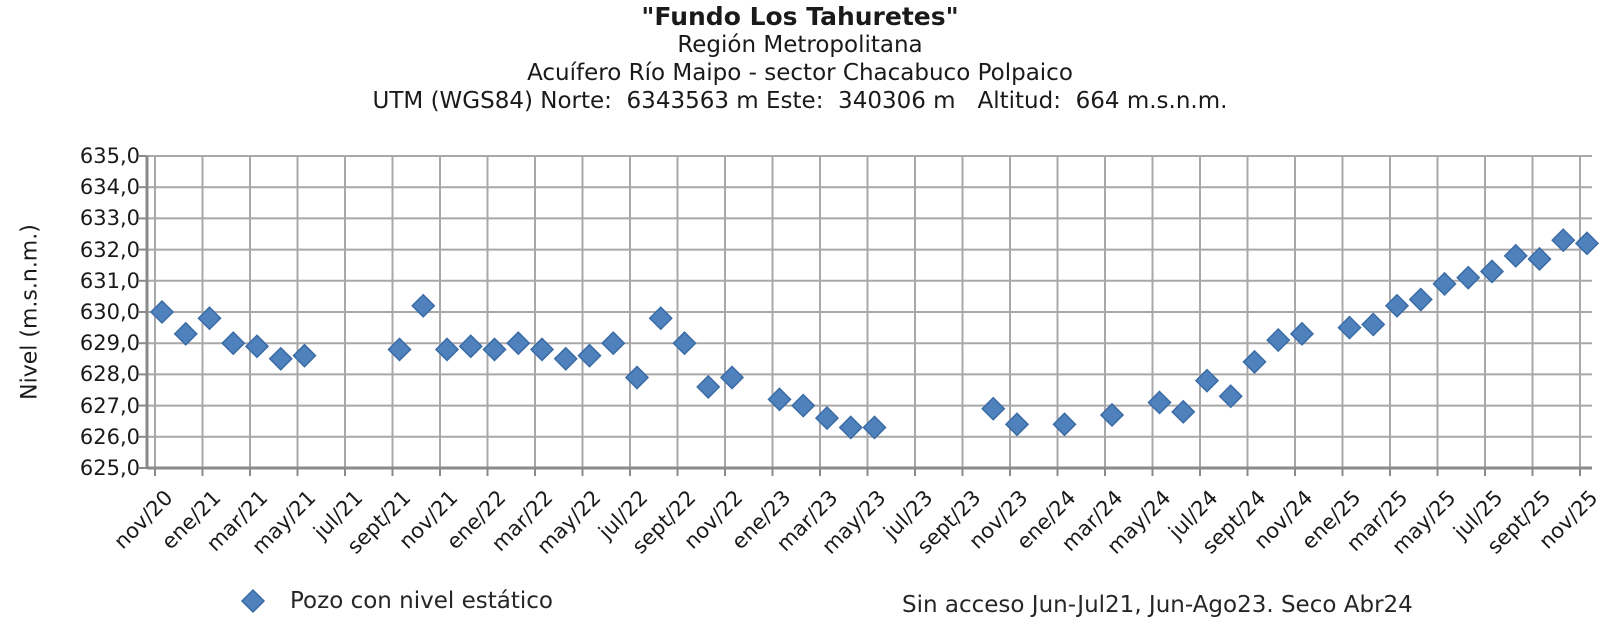 This screenshot has height=642, width=1600. I want to click on y-axis-tick-label: 632,0, so click(109, 249).